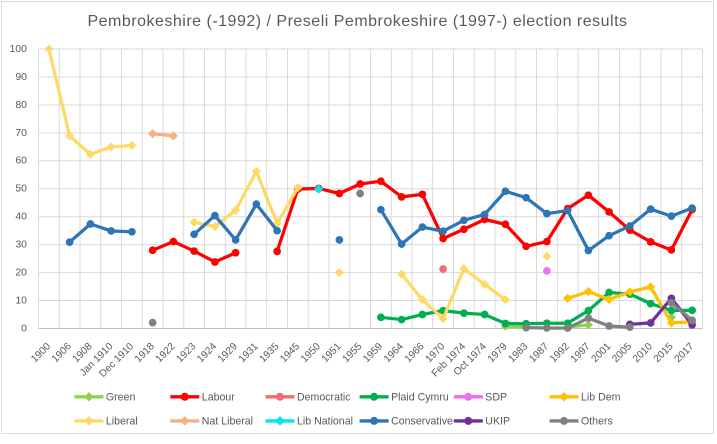  Describe the element at coordinates (420, 398) in the screenshot. I see `svg-text: Plaid Cymru` at that location.